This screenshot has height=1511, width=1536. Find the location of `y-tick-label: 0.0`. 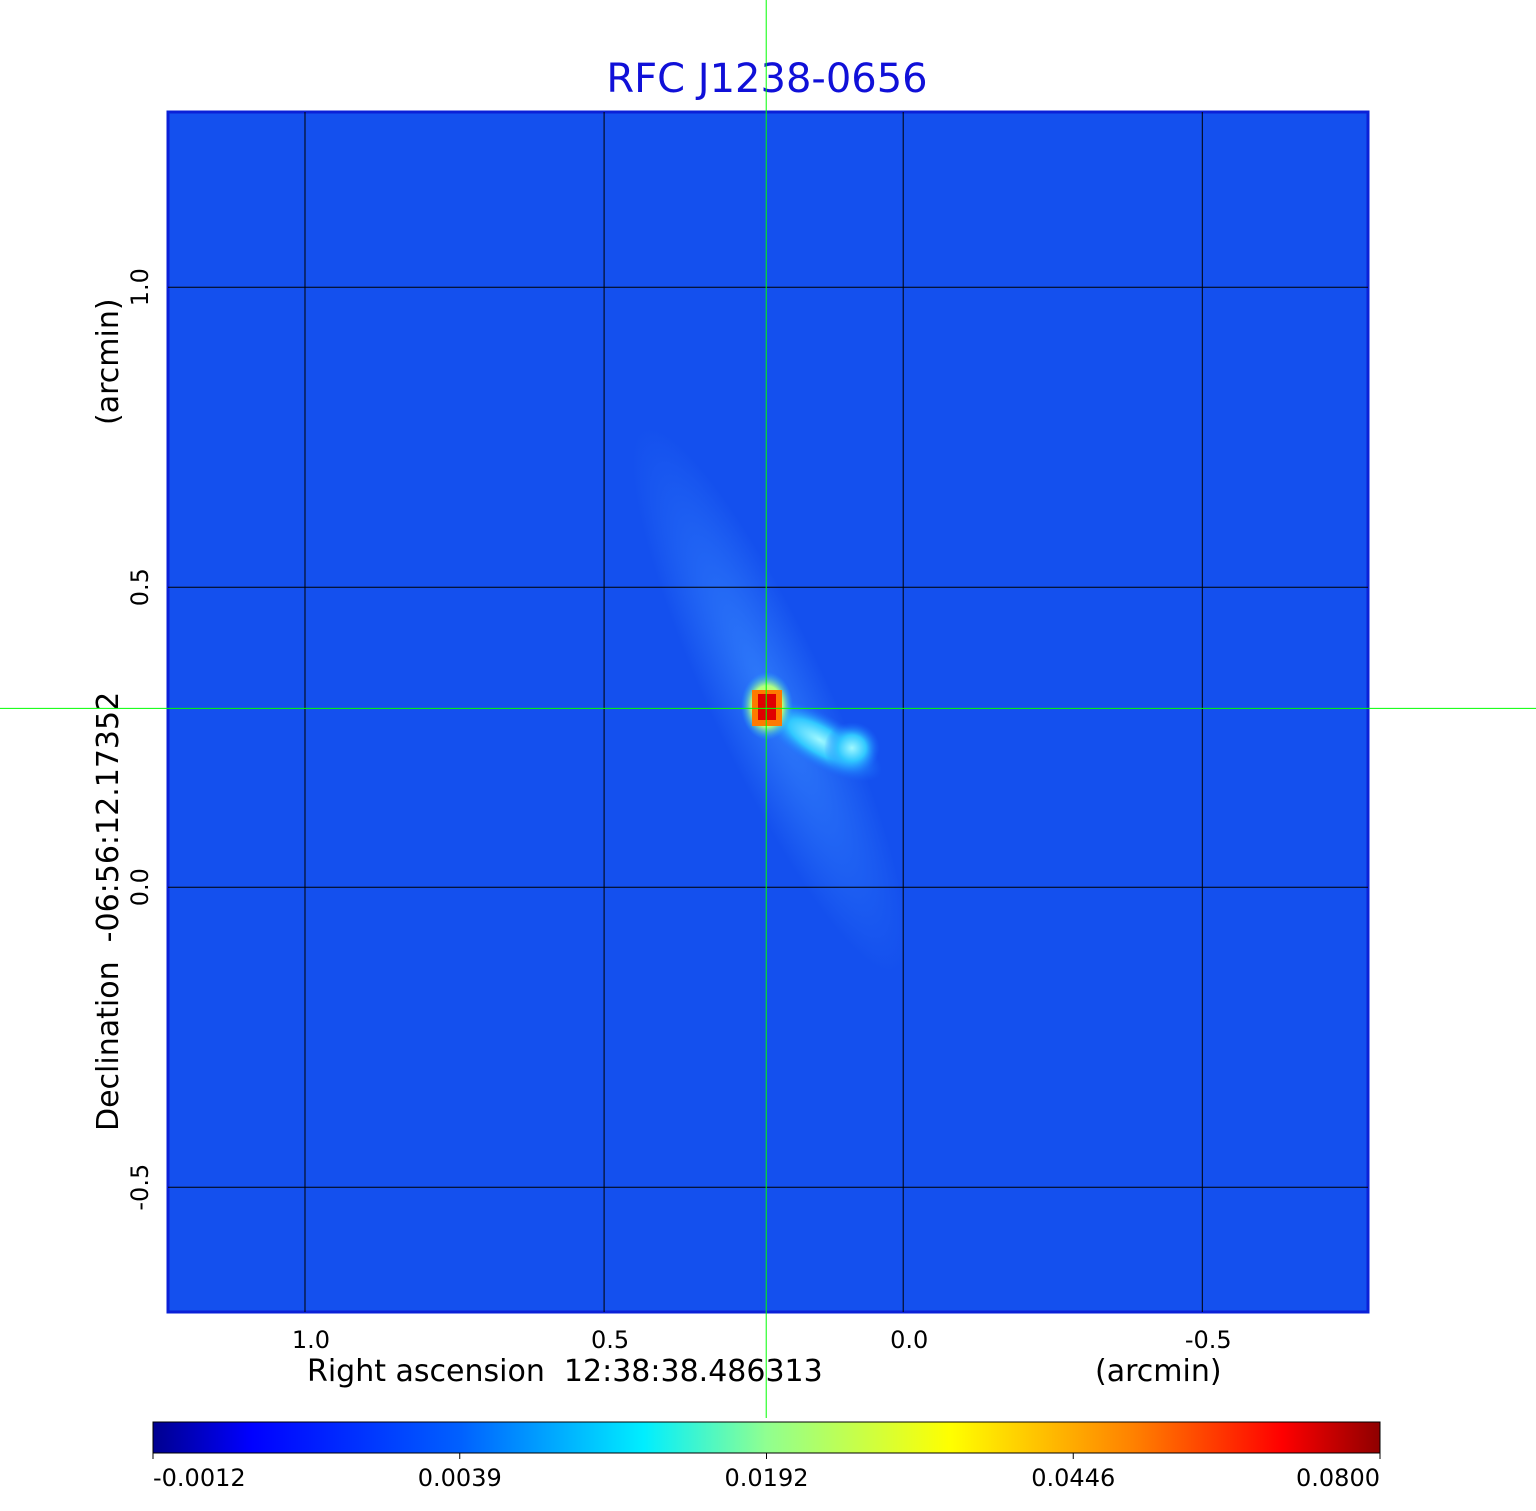

y-tick-label: 0.0 is located at coordinates (140, 887).